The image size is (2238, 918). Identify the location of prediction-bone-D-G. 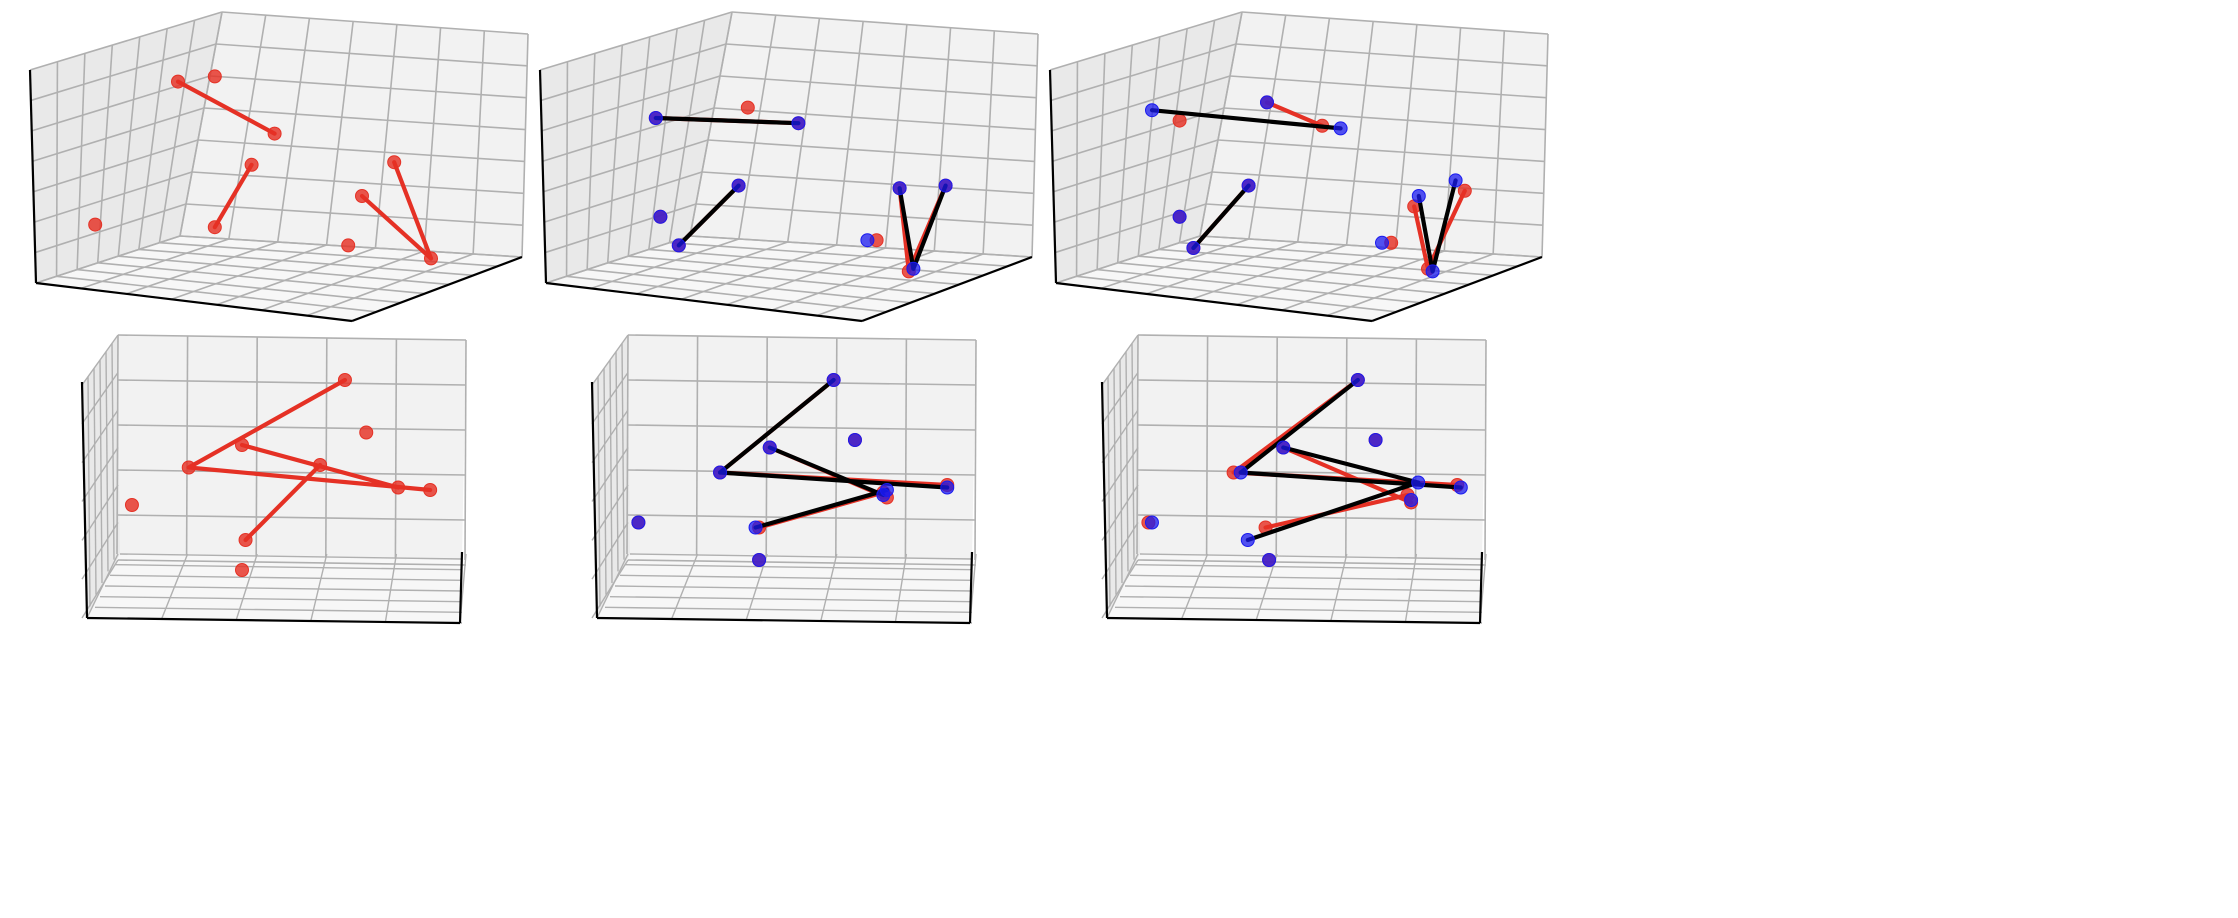
(833, 480).